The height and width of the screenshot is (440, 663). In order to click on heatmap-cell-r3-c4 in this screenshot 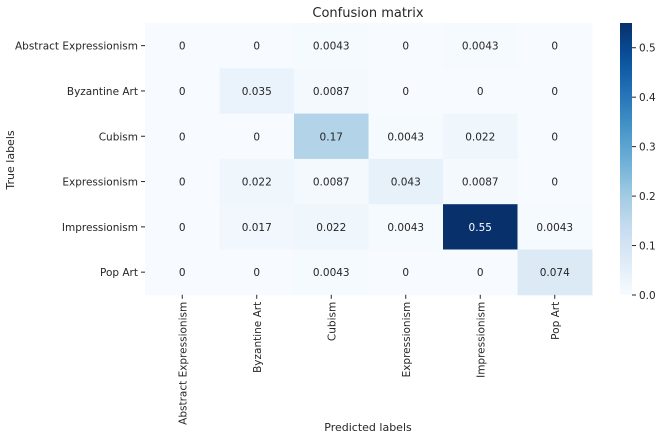, I will do `click(480, 181)`.